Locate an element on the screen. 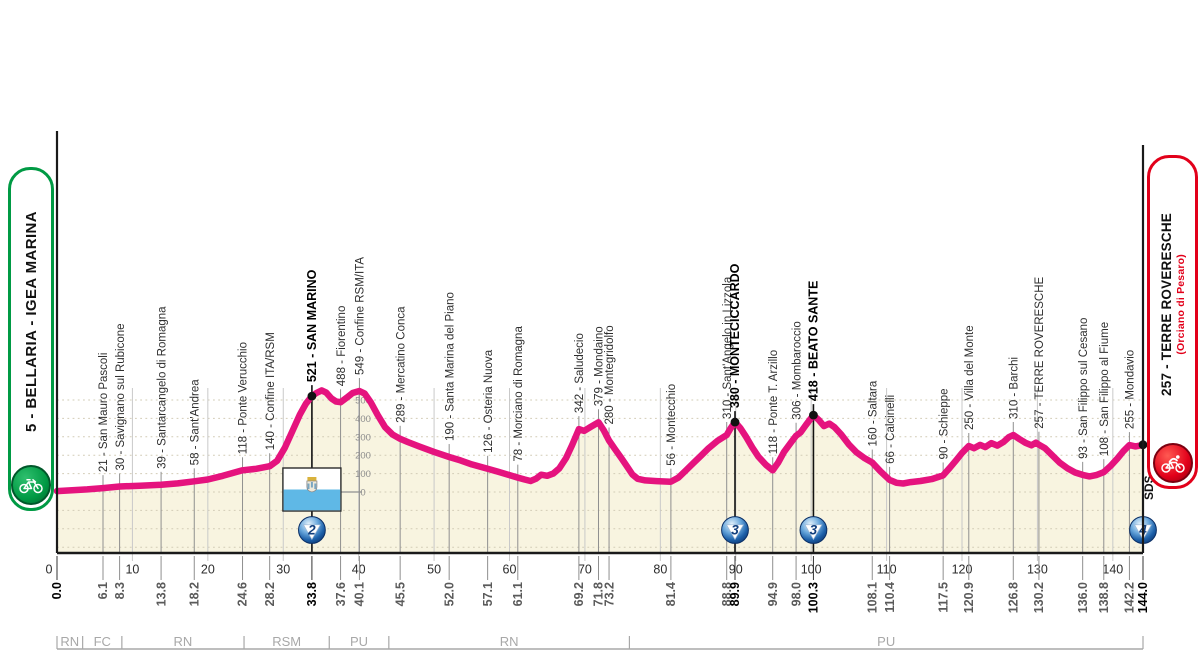 Image resolution: width=1200 pixels, height=670 pixels. waypoint-label: 549 - Confine RSM/ITA is located at coordinates (361, 316).